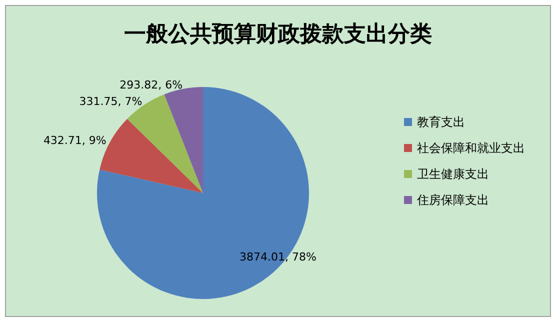 The height and width of the screenshot is (324, 556). What do you see at coordinates (278, 34) in the screenshot?
I see `chart-title: 一般公共预算财政拨款支出分类` at bounding box center [278, 34].